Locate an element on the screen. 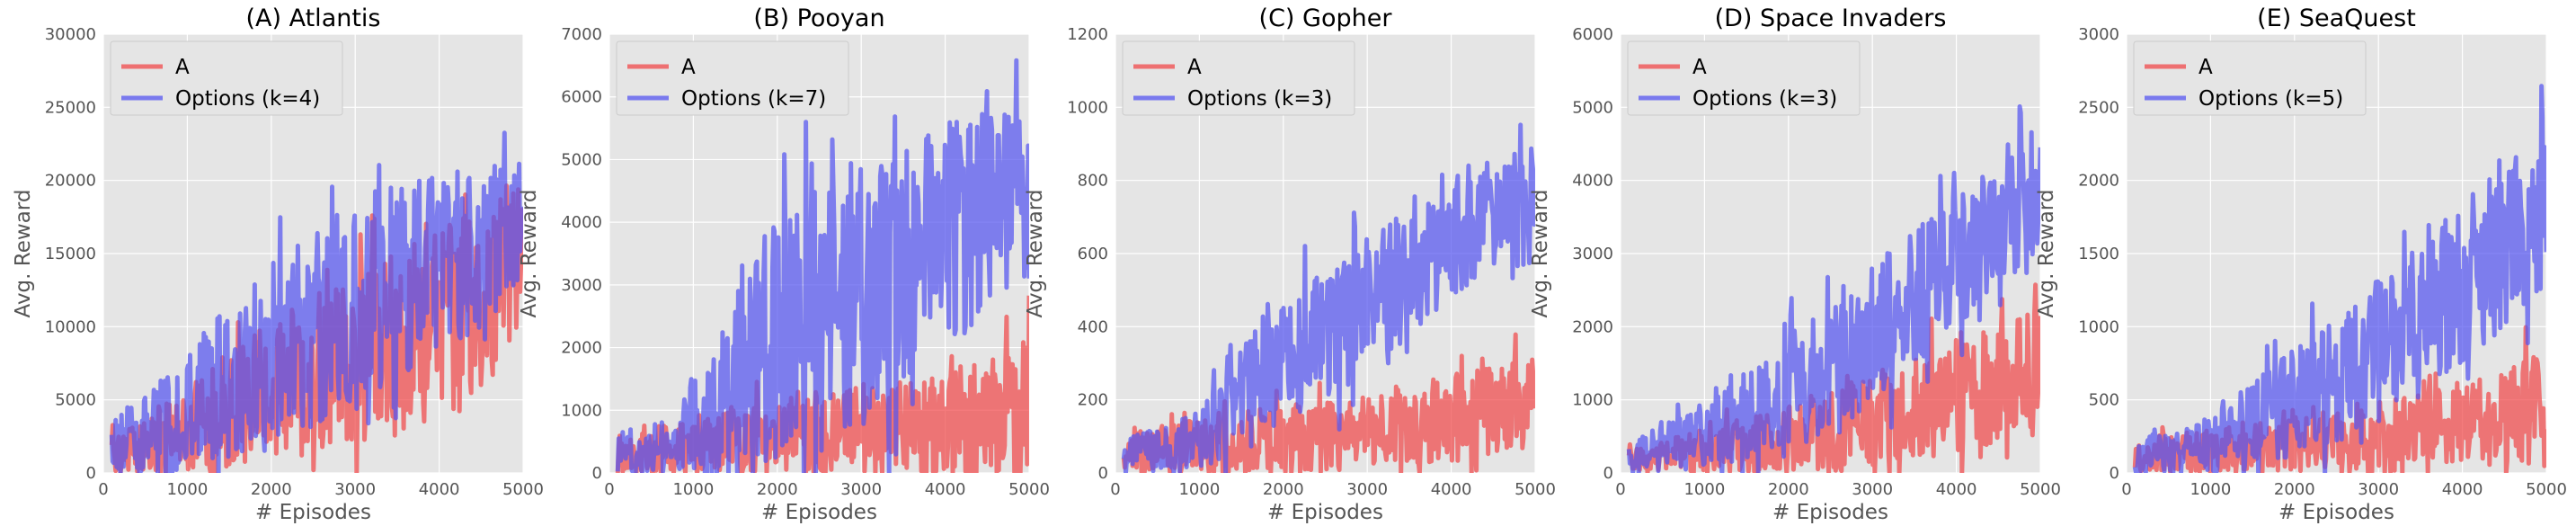  y-tick-label: 1500 is located at coordinates (2098, 254).